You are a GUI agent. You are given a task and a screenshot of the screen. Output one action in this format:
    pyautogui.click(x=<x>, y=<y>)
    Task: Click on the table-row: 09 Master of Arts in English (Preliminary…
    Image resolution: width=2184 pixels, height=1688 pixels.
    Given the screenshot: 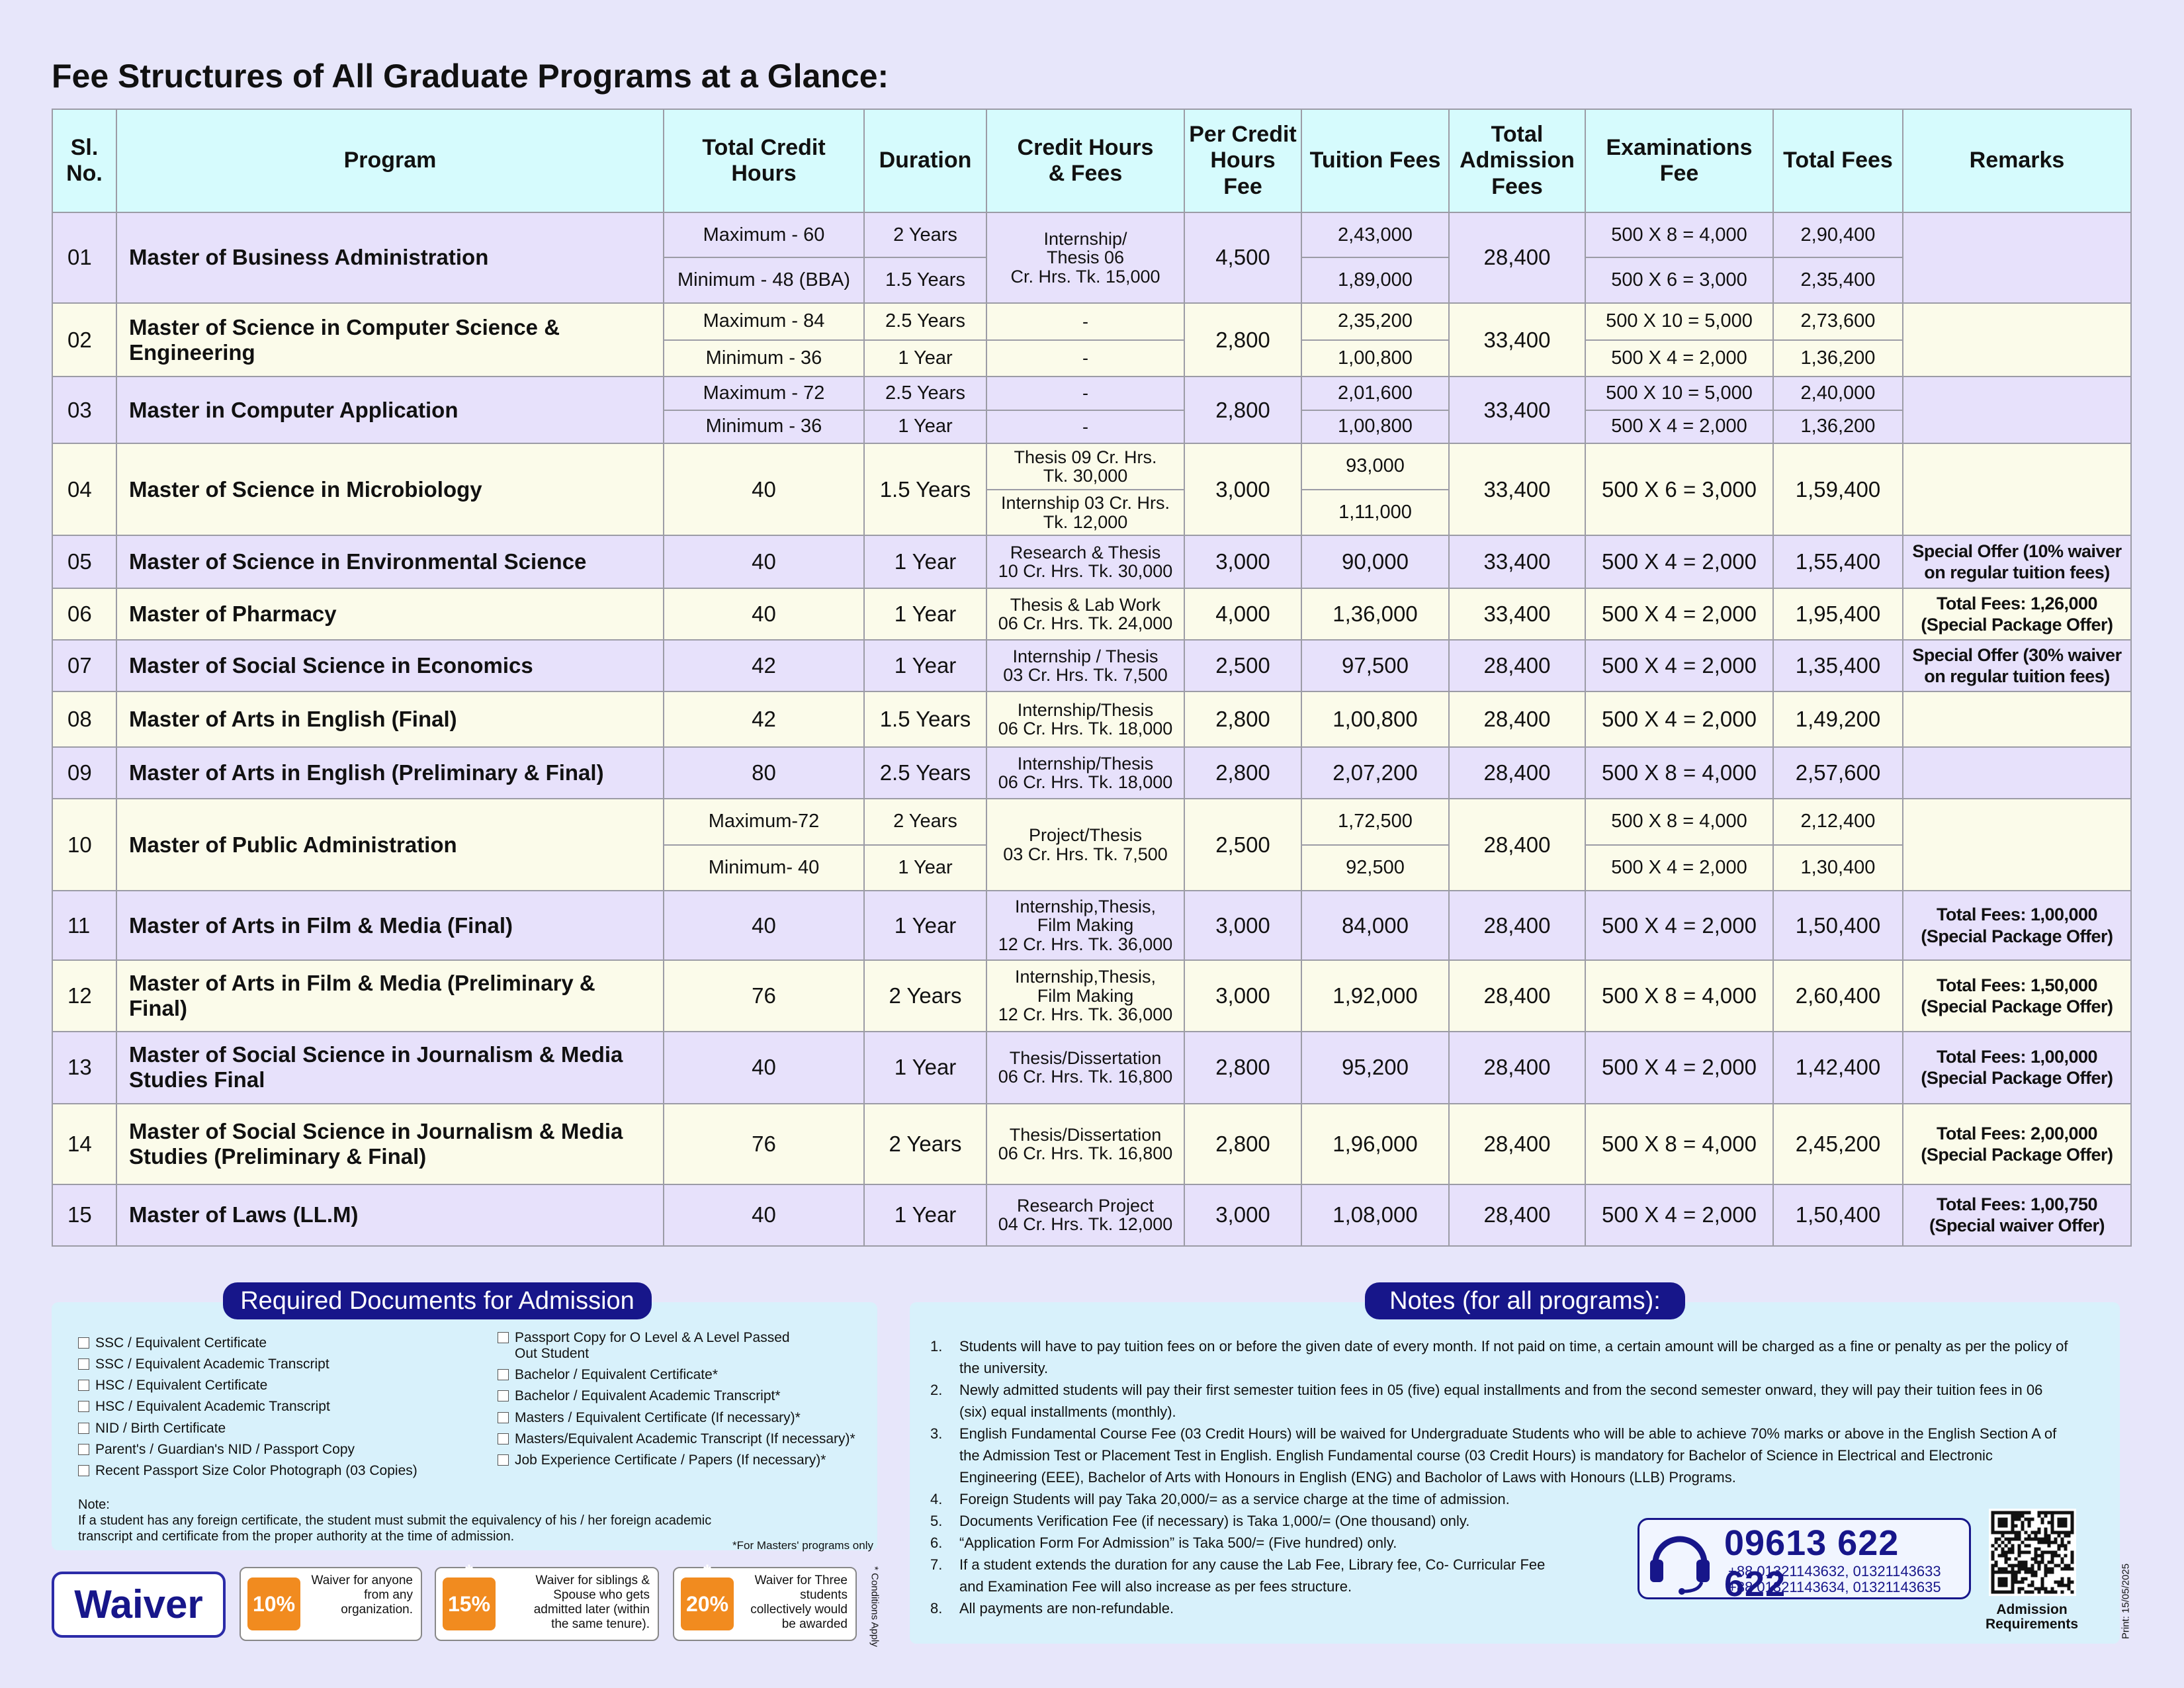 What is the action you would take?
    pyautogui.click(x=1092, y=773)
    